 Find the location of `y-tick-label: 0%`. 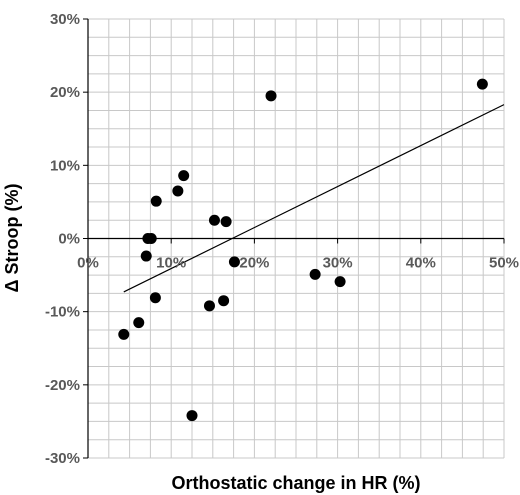

y-tick-label: 0% is located at coordinates (69, 239).